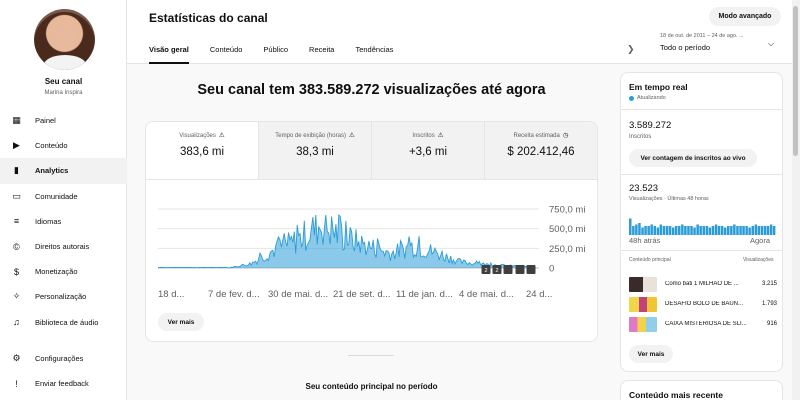 The height and width of the screenshot is (400, 800). What do you see at coordinates (63, 145) in the screenshot?
I see `sidebar-item-conteudo: ▶ Conteúdo` at bounding box center [63, 145].